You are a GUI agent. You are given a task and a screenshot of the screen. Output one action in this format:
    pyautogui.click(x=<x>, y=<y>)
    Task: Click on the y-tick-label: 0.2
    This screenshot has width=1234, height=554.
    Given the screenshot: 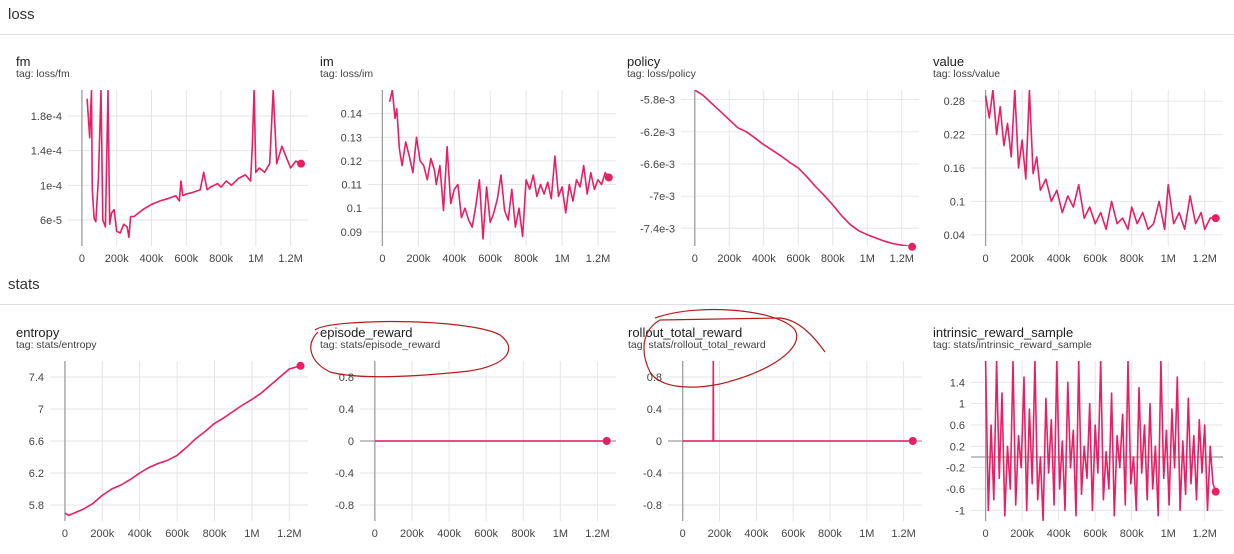 What is the action you would take?
    pyautogui.click(x=957, y=447)
    